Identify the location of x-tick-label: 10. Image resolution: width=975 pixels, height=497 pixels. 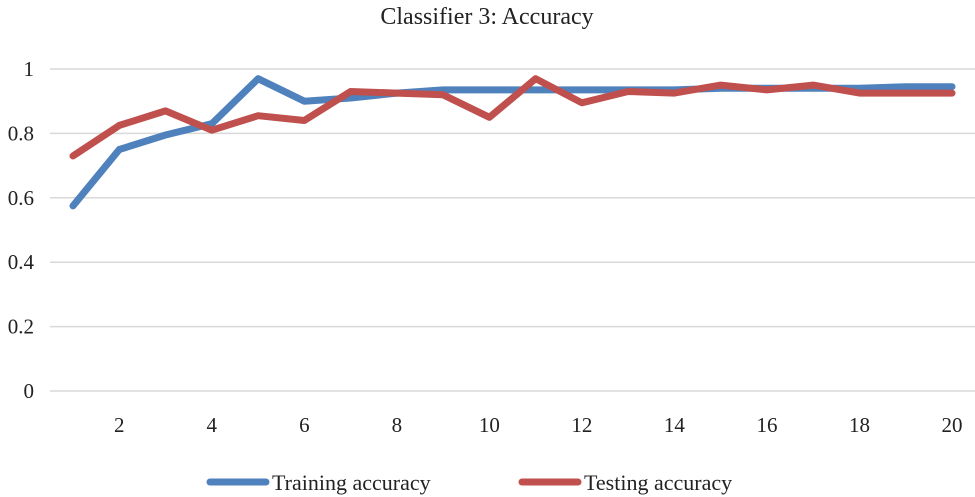
(489, 425).